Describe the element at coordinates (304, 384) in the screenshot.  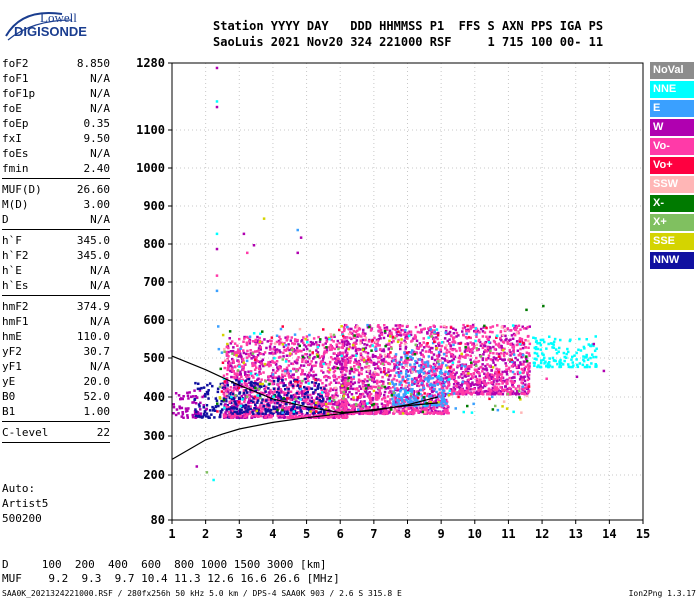
I see `trace-upper` at that location.